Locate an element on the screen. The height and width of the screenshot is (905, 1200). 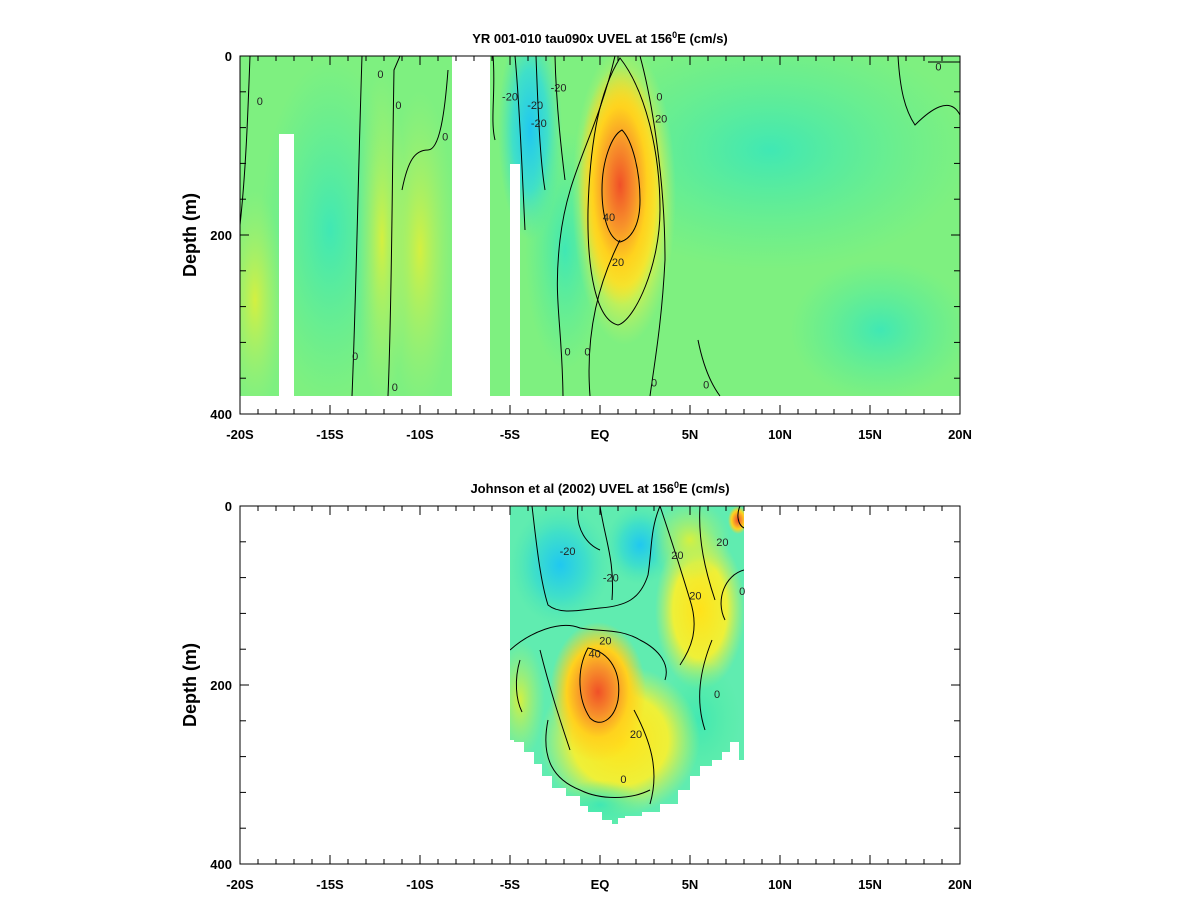
x-tick-label: EQ is located at coordinates (600, 884).